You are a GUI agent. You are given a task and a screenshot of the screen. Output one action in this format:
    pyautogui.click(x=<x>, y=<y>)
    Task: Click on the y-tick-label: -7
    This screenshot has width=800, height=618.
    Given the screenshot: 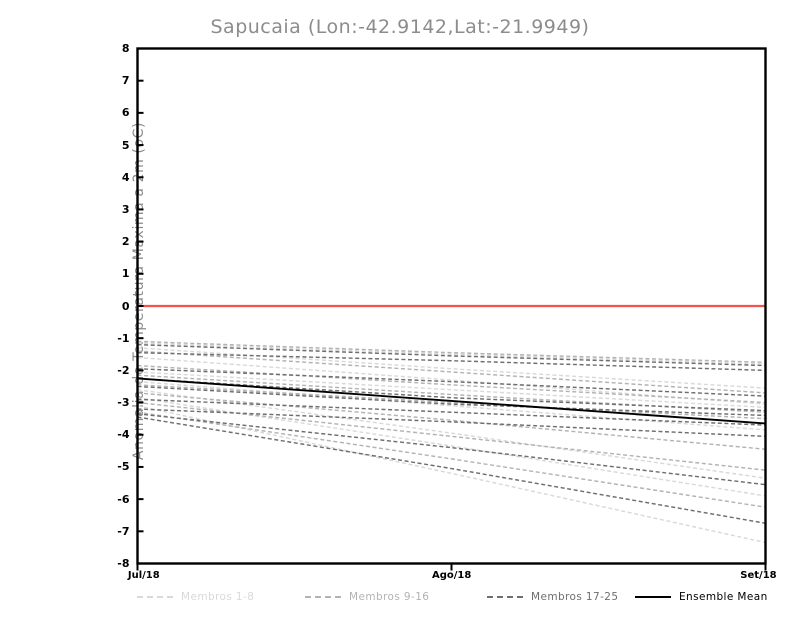 What is the action you would take?
    pyautogui.click(x=123, y=531)
    